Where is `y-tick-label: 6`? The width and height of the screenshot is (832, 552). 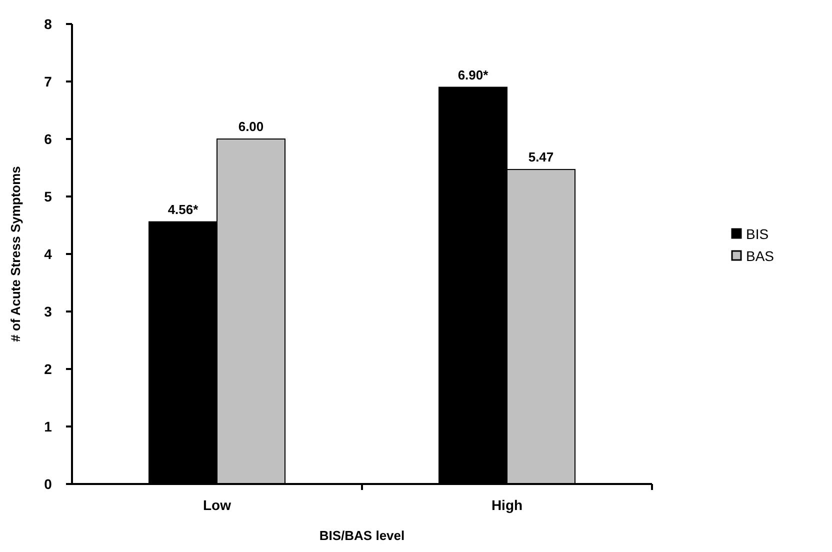 y-tick-label: 6 is located at coordinates (48, 138).